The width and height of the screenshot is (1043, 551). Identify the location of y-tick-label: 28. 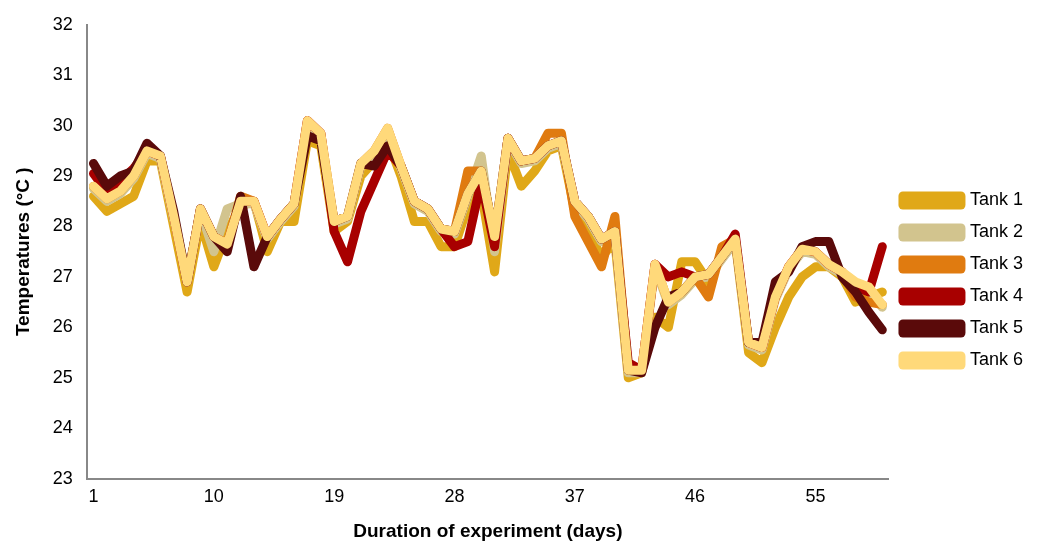
(62, 225).